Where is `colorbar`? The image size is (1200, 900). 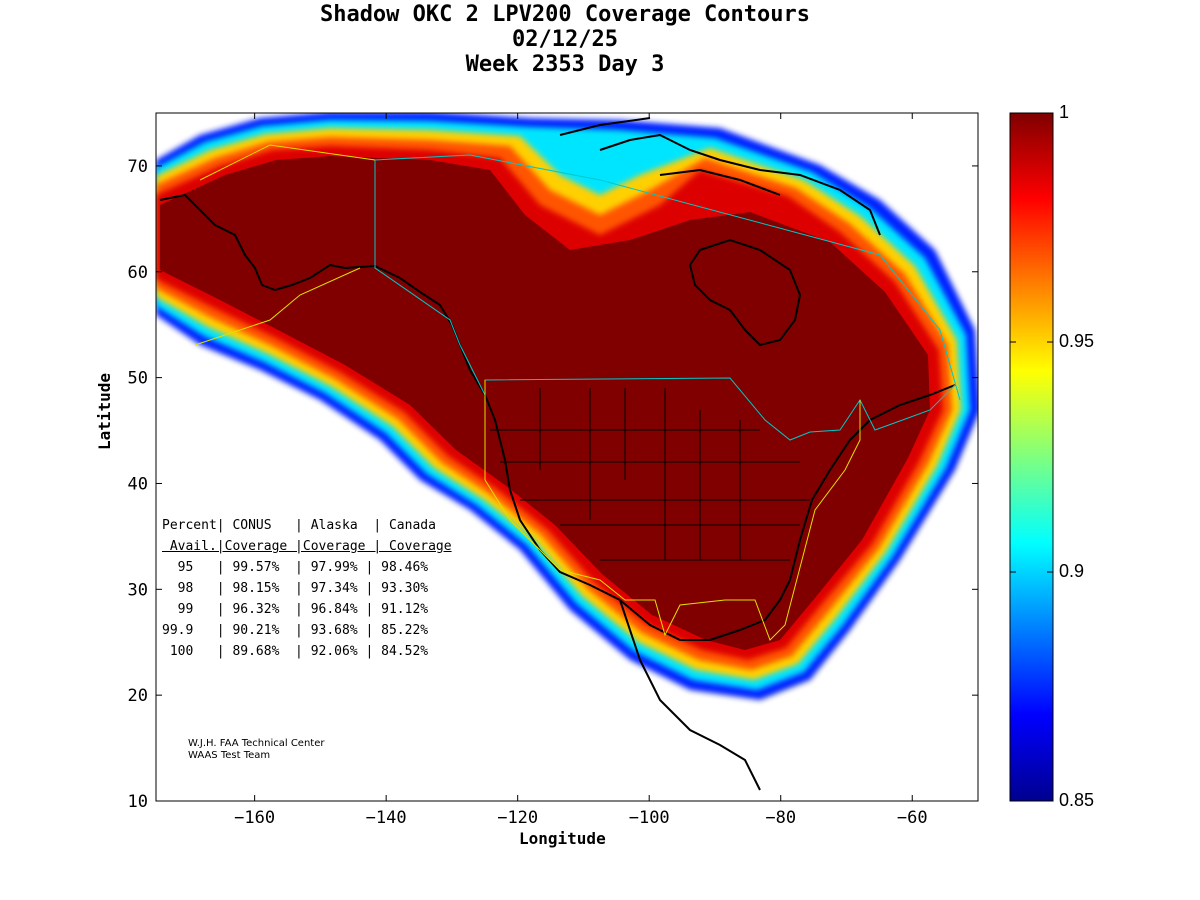
colorbar is located at coordinates (1031, 457).